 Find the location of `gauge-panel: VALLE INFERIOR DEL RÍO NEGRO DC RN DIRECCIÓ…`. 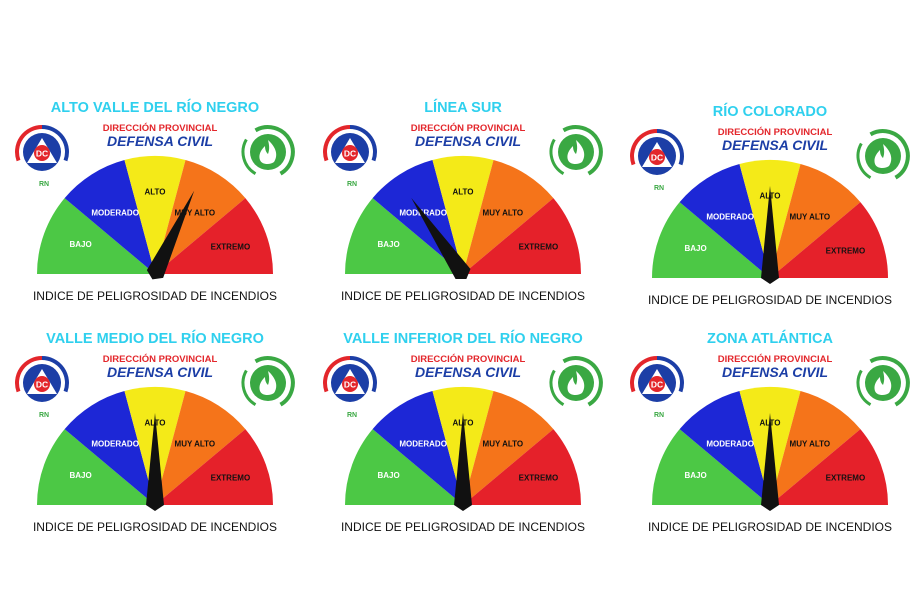

gauge-panel: VALLE INFERIOR DEL RÍO NEGRO DC RN DIRECCIÓ… is located at coordinates (463, 432).